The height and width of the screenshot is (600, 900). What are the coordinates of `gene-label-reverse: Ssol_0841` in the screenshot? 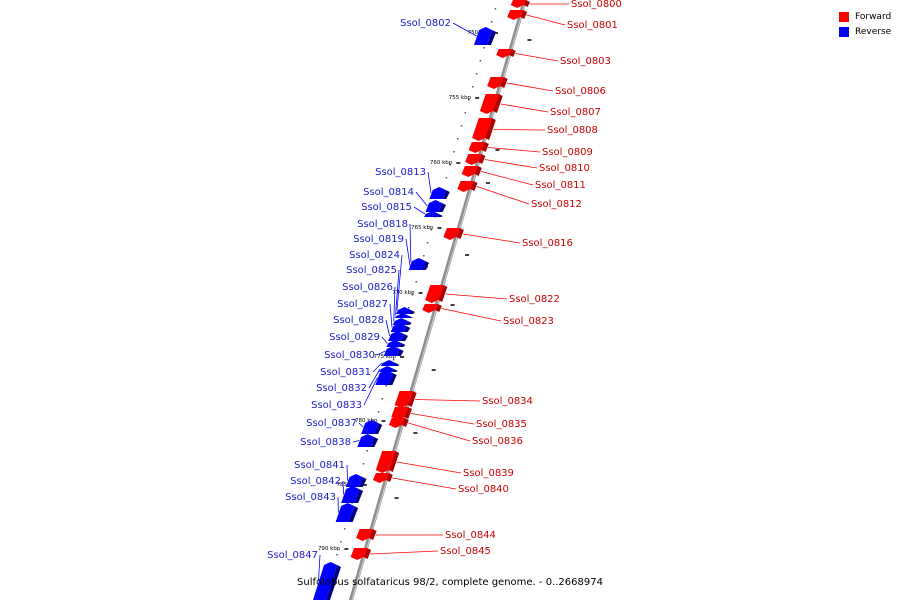 It's located at (319, 465).